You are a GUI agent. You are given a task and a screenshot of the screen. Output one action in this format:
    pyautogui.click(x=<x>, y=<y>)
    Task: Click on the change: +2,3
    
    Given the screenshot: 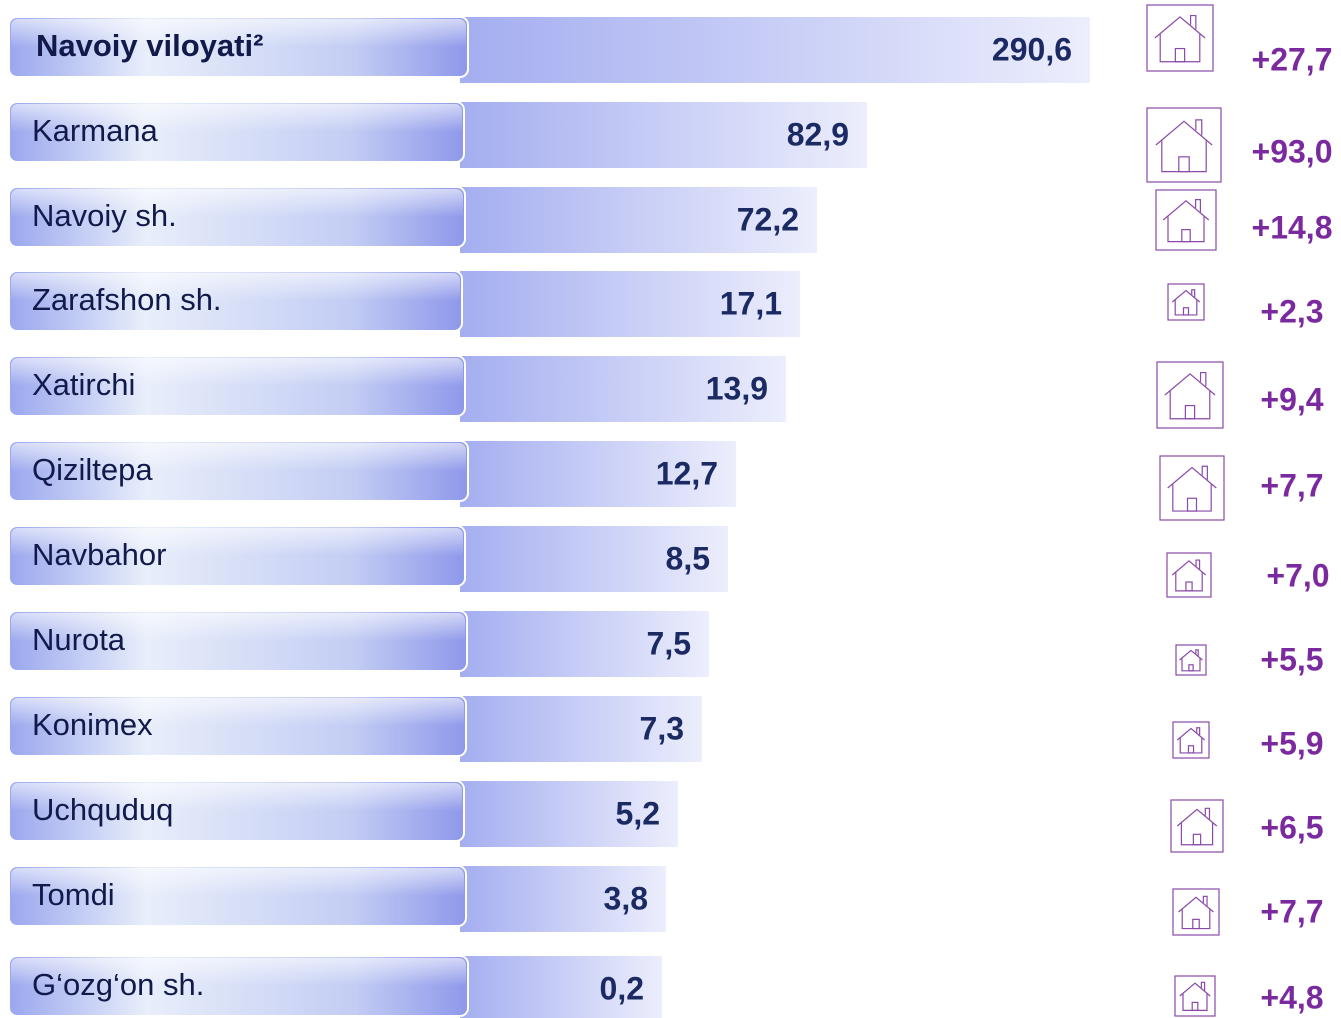 What is the action you would take?
    pyautogui.click(x=1291, y=311)
    